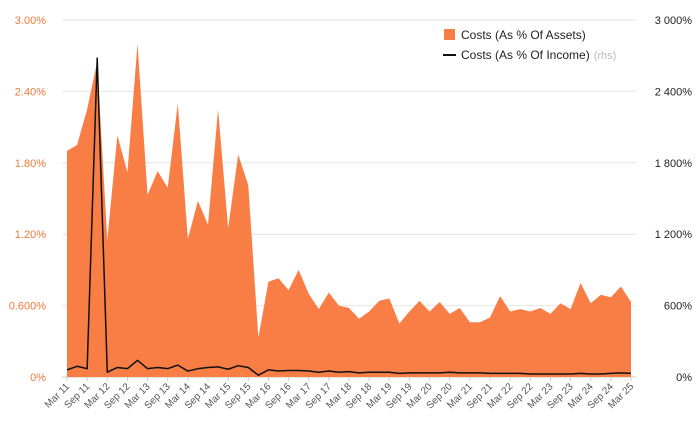  I want to click on y-right-tick-label: 600%, so click(678, 307).